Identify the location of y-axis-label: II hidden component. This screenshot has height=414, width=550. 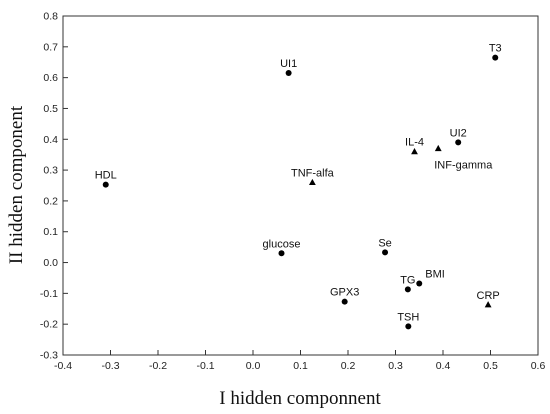
(16, 184).